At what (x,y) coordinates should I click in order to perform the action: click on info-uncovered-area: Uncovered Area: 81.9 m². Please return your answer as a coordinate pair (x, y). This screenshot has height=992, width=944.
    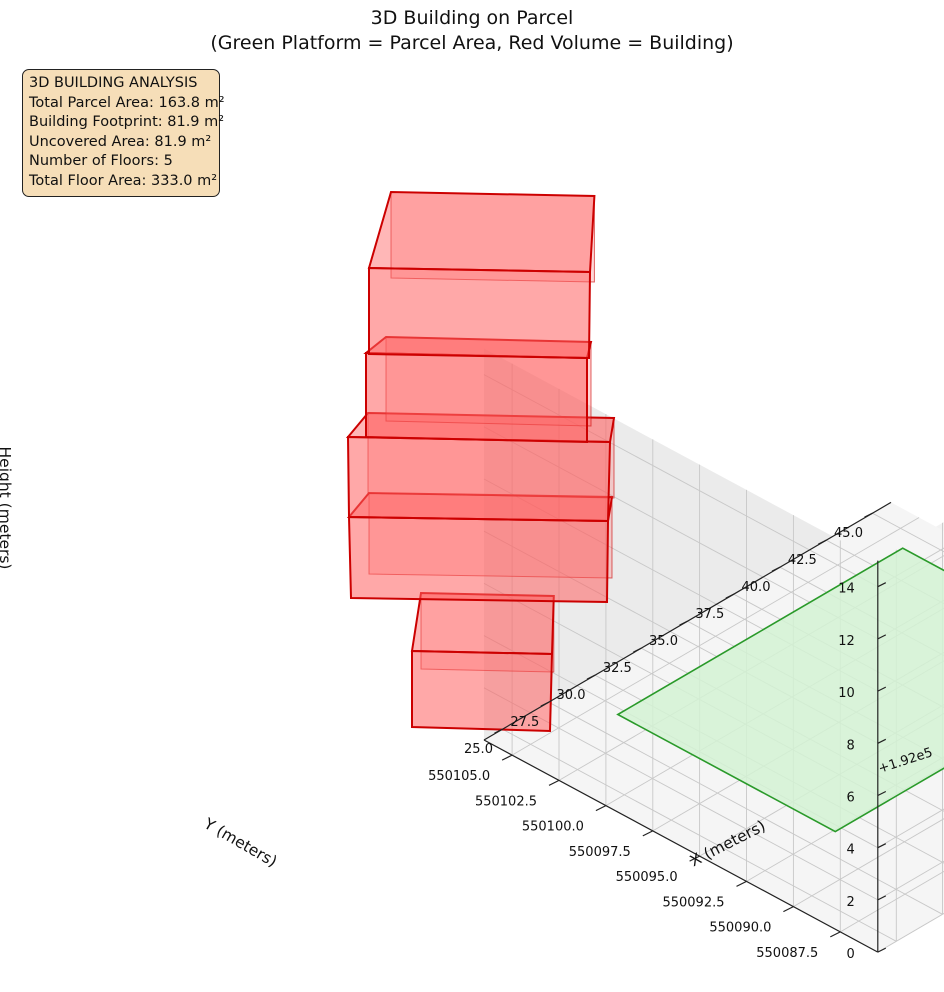
    Looking at the image, I should click on (120, 141).